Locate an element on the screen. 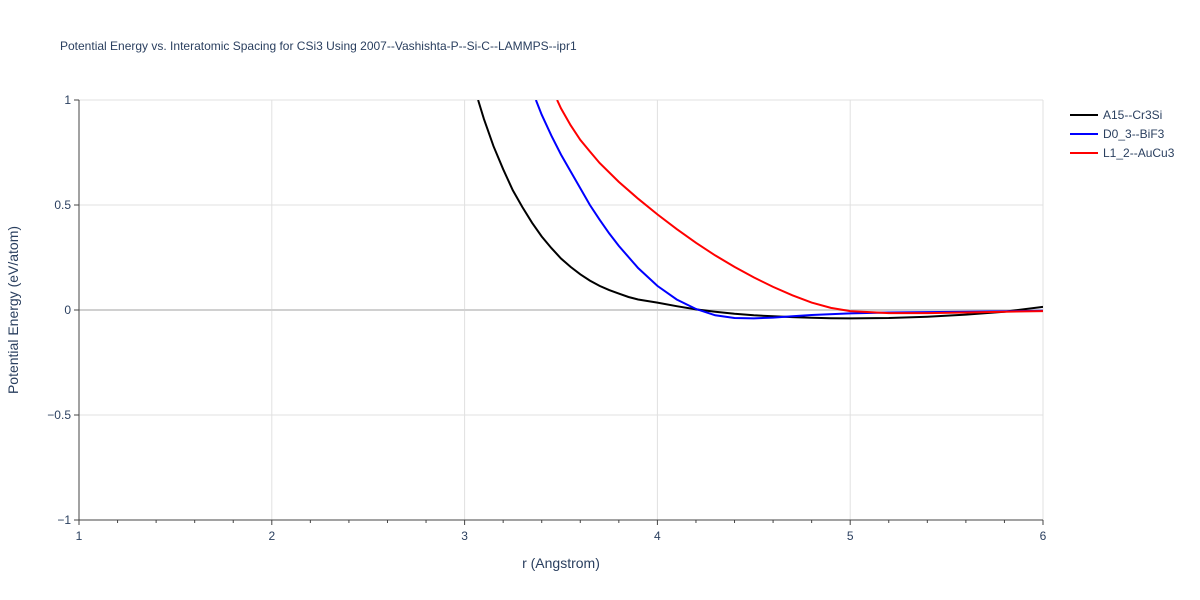 This screenshot has height=600, width=1200. series-line-l1-2-aucu3 is located at coordinates (799, 207).